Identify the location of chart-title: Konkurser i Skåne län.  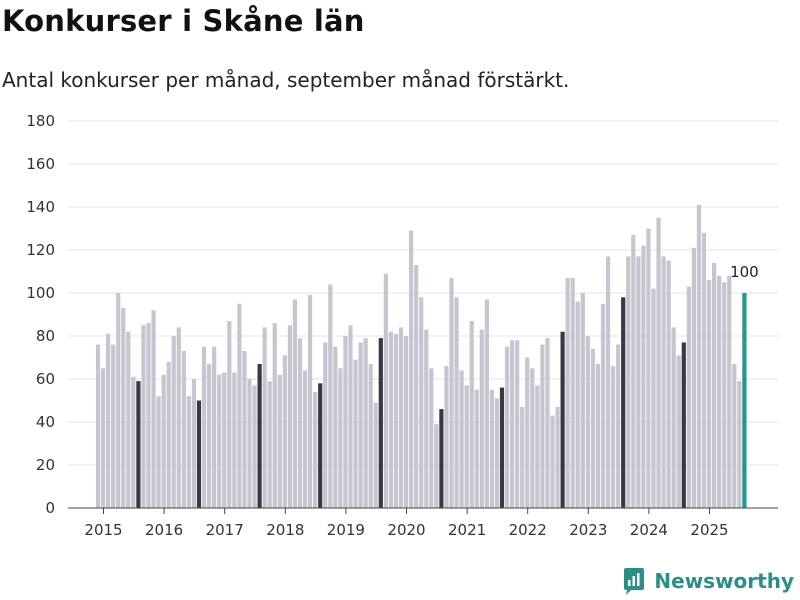
(183, 21).